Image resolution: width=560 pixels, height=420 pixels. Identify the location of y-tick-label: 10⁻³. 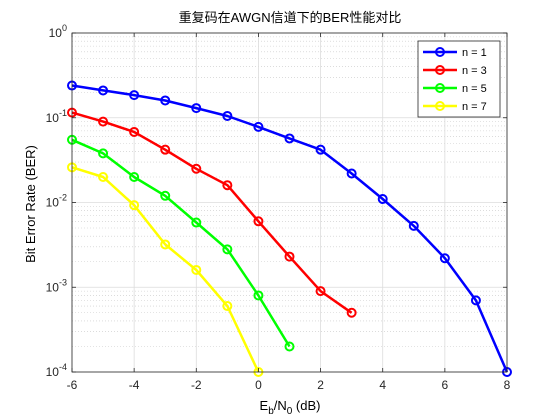
(56, 285).